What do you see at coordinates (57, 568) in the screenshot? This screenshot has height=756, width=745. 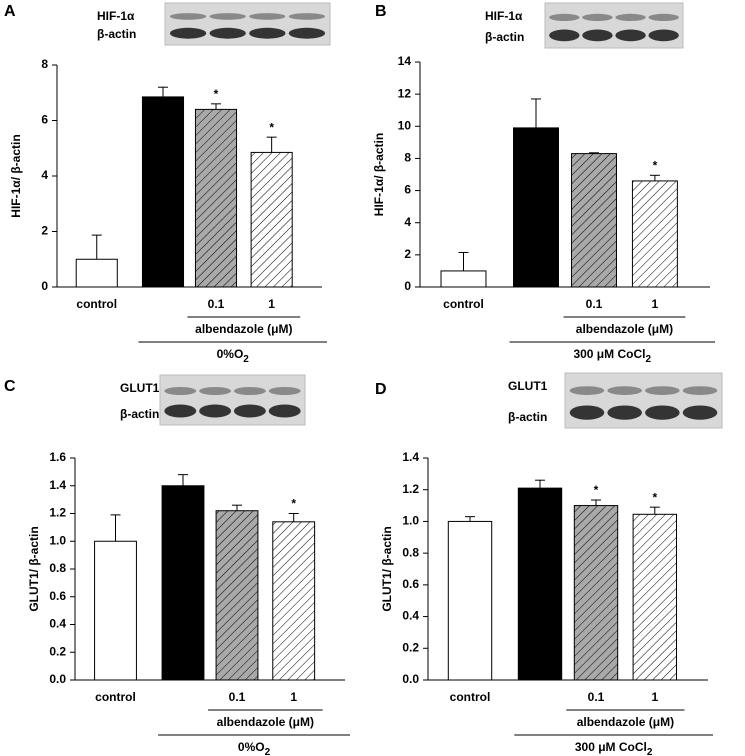 I see `y-tick-label: 0.8` at bounding box center [57, 568].